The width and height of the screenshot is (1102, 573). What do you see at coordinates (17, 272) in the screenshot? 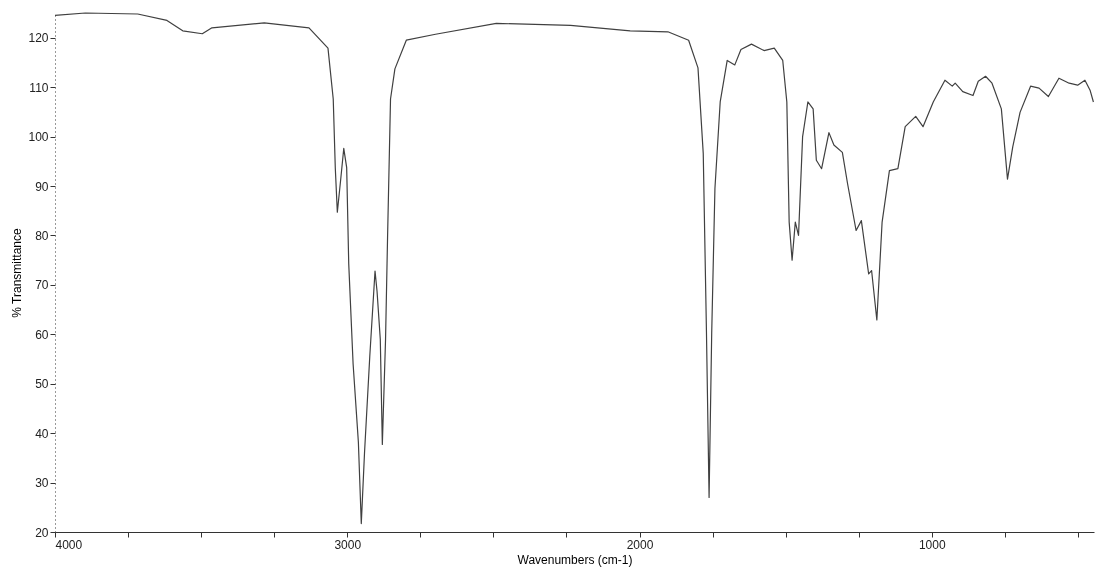
I see `y-axis-title: % Transmittance` at bounding box center [17, 272].